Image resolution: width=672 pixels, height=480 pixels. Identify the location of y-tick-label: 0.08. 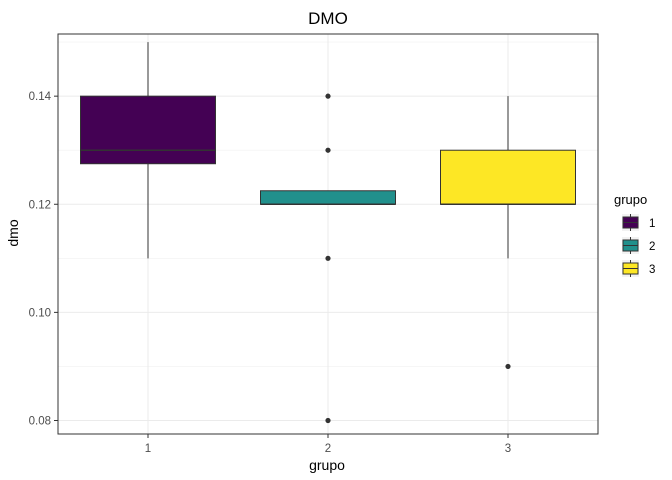
(40, 421).